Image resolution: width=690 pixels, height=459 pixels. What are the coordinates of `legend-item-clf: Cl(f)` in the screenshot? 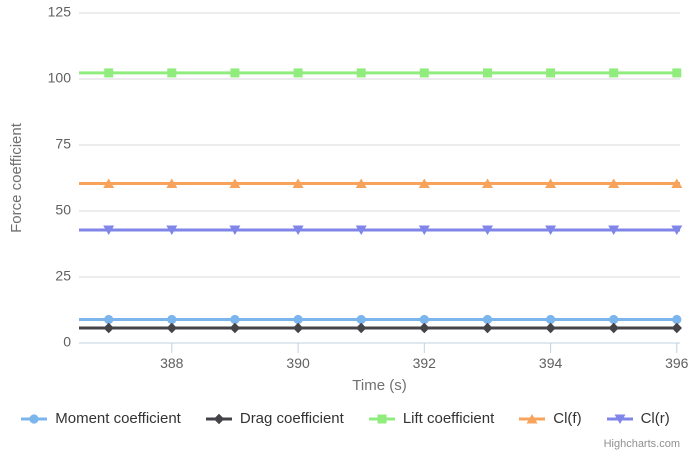 It's located at (550, 418).